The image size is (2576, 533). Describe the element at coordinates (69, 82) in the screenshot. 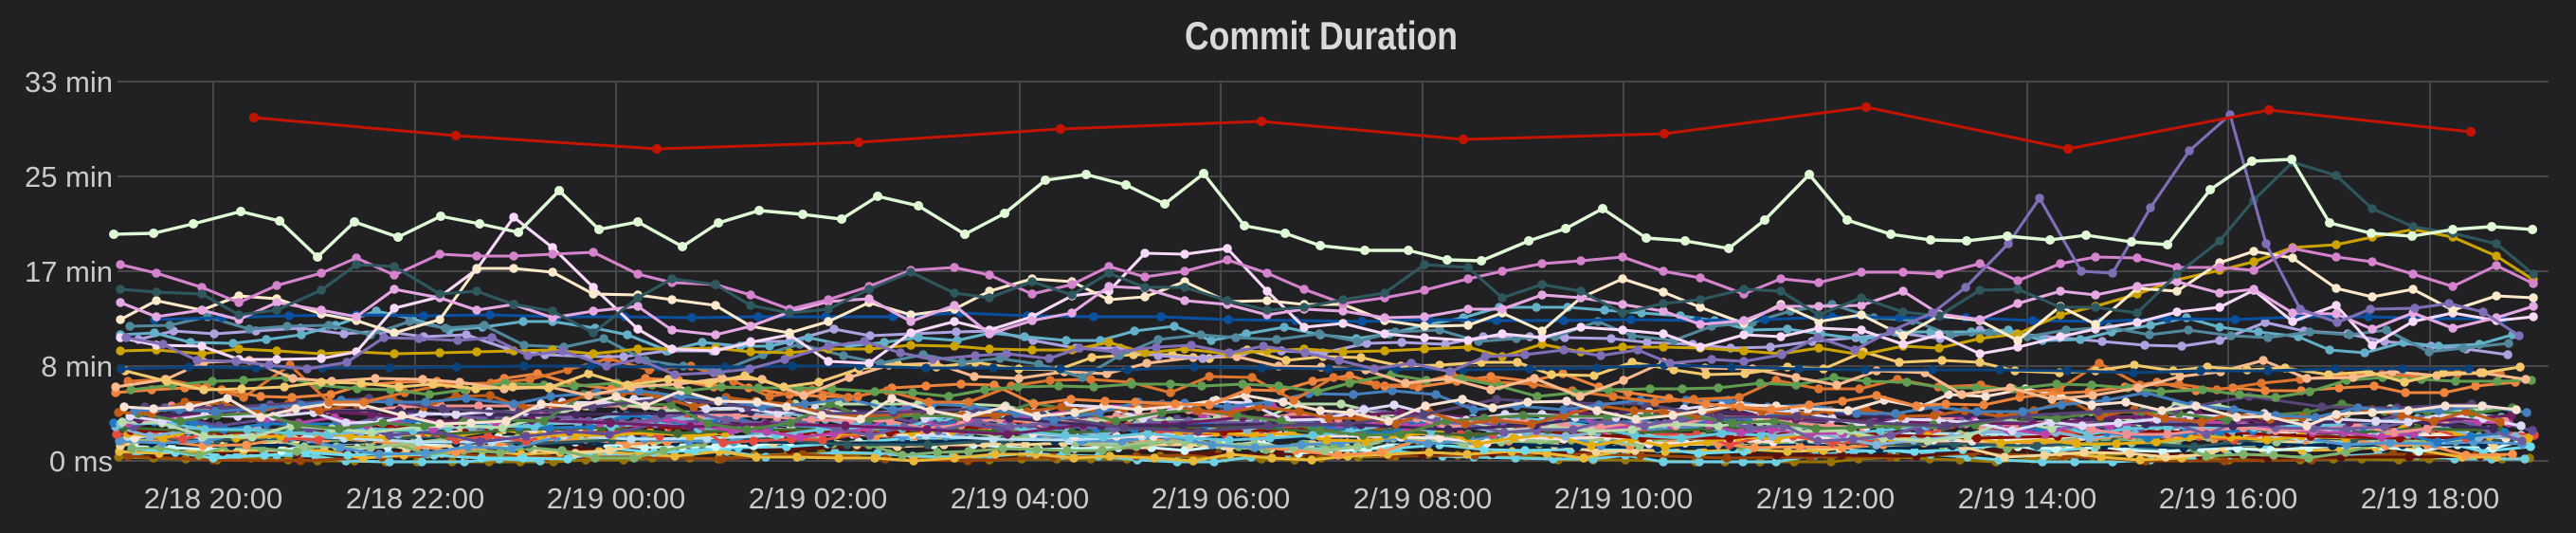

I see `svg-text: 33 min` at that location.